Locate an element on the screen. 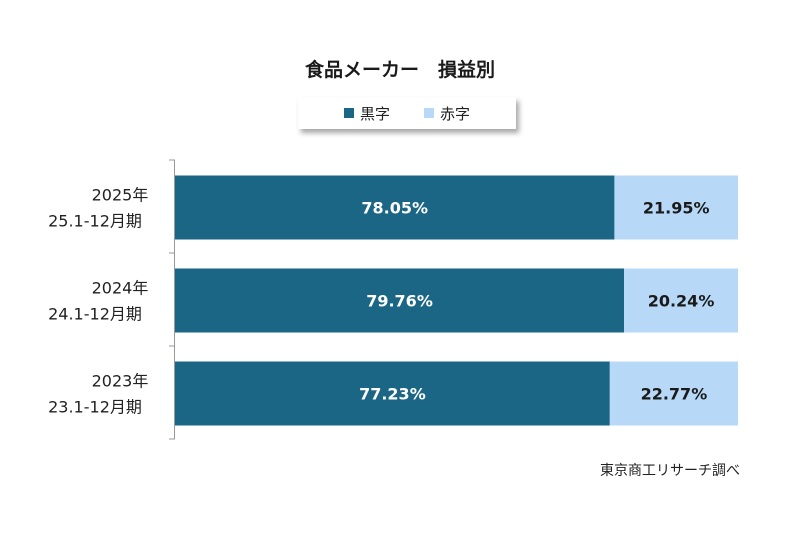 The width and height of the screenshot is (800, 533). category-label: 2025年 is located at coordinates (120, 195).